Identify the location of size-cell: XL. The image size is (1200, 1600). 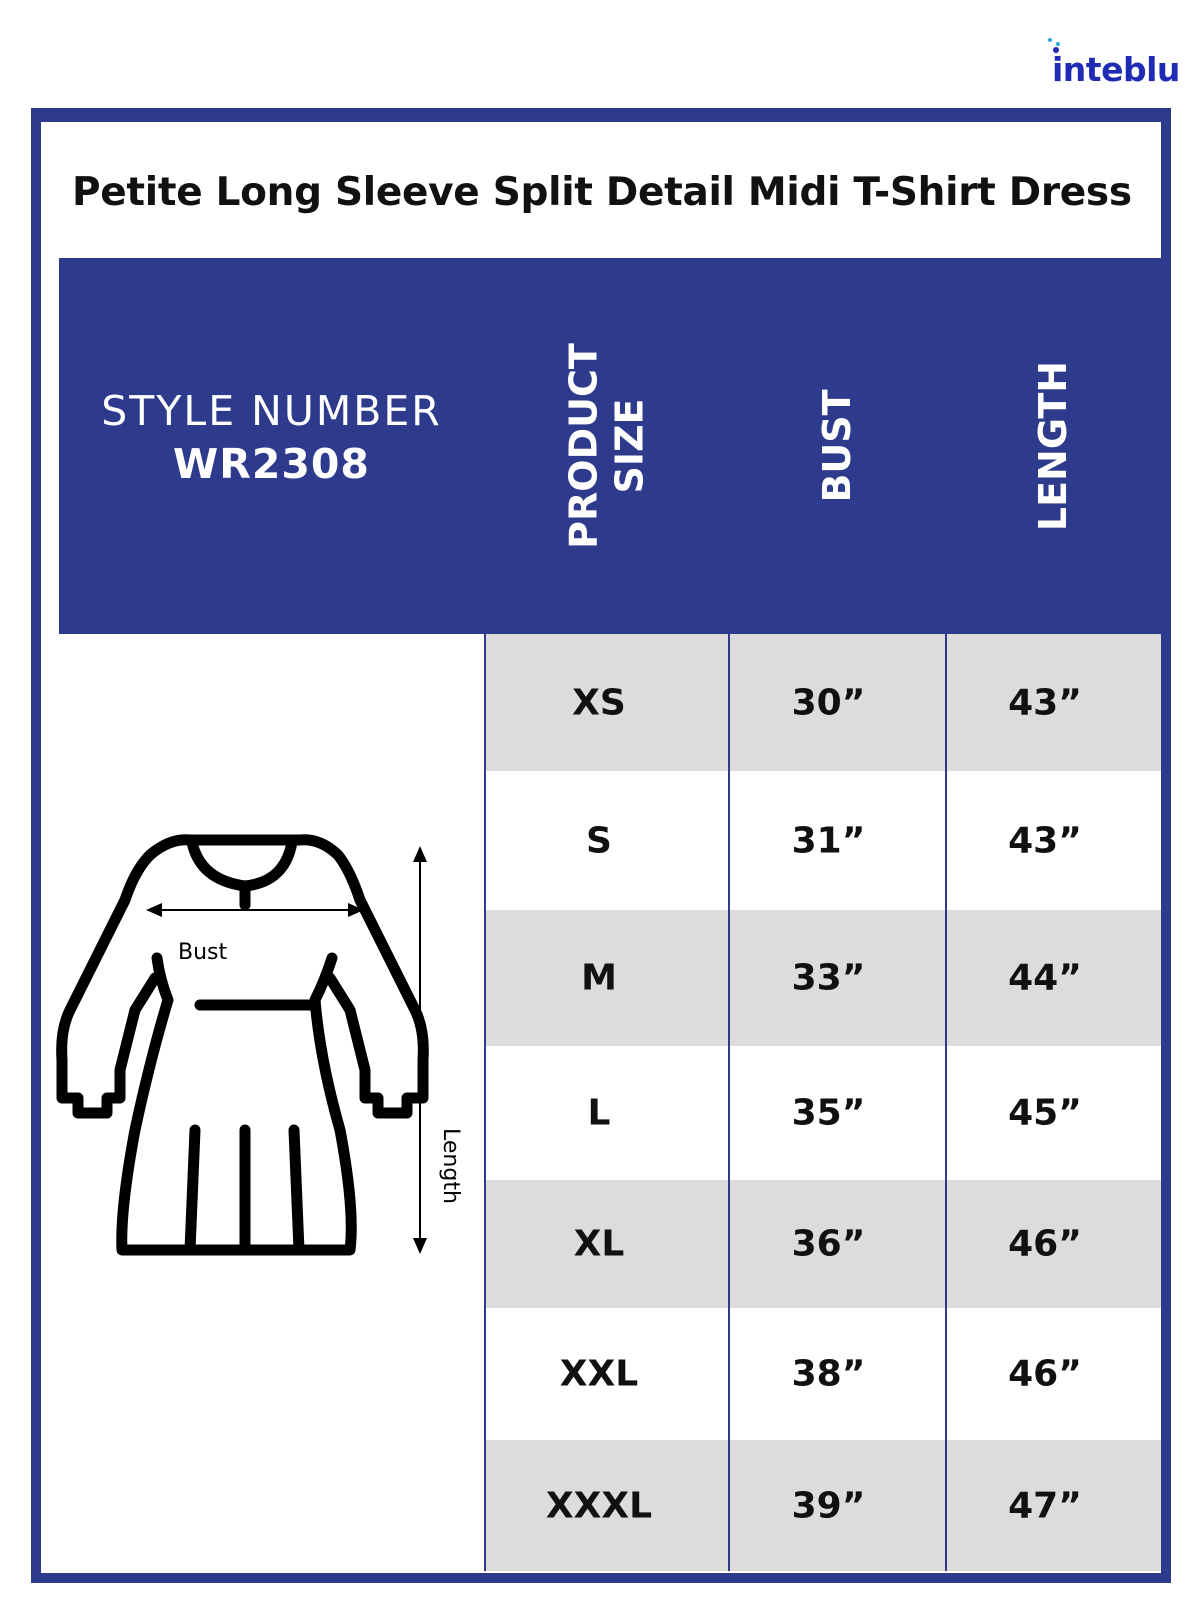
(607, 1244).